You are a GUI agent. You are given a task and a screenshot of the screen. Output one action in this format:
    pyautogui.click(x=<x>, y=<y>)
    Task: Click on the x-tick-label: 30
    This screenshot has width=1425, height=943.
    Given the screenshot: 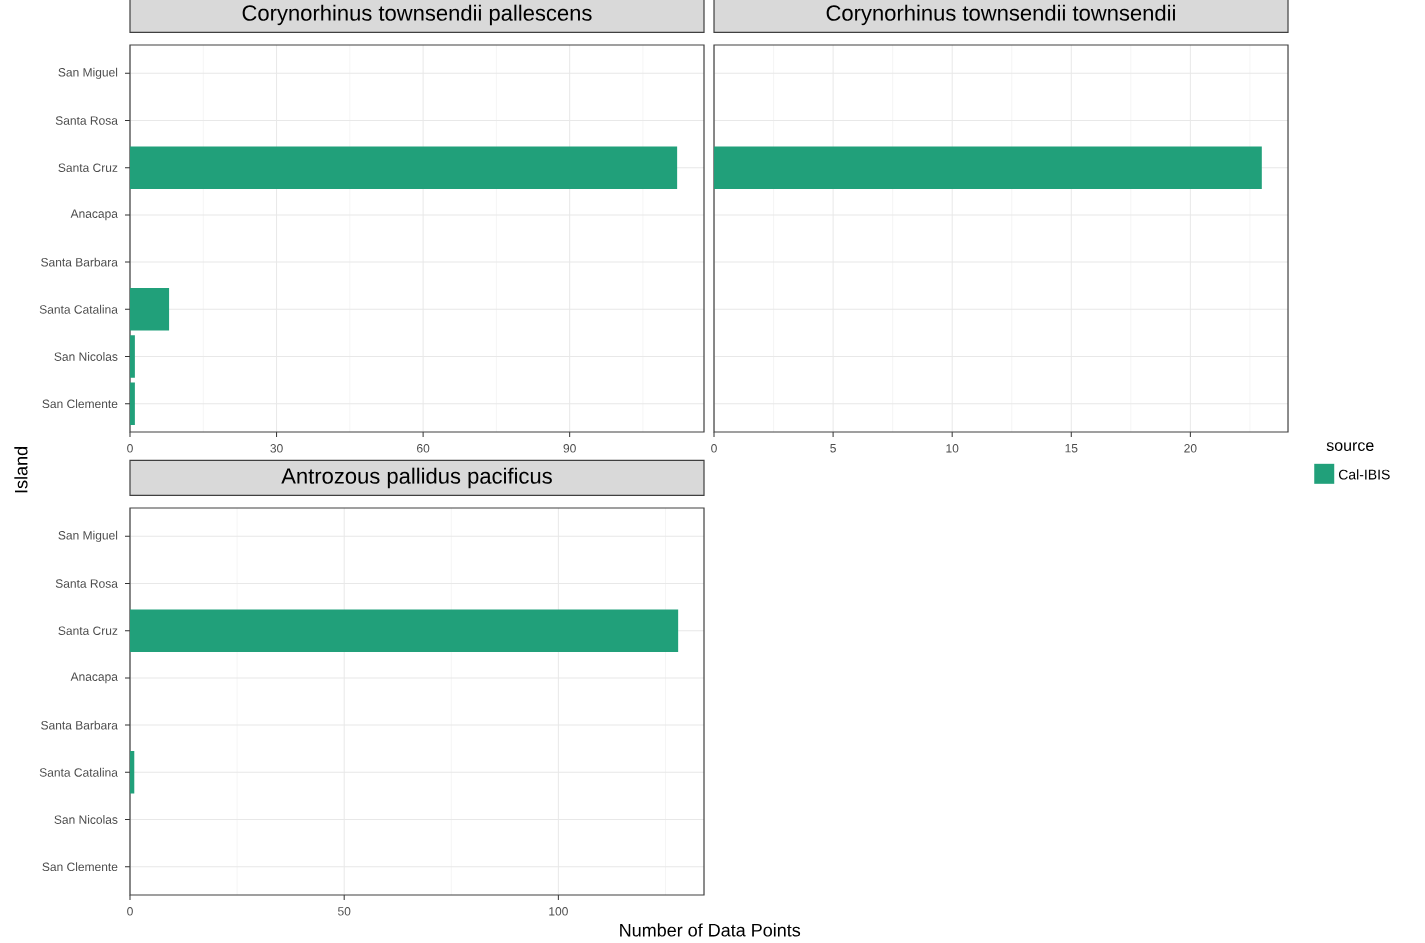 What is the action you would take?
    pyautogui.click(x=276, y=448)
    